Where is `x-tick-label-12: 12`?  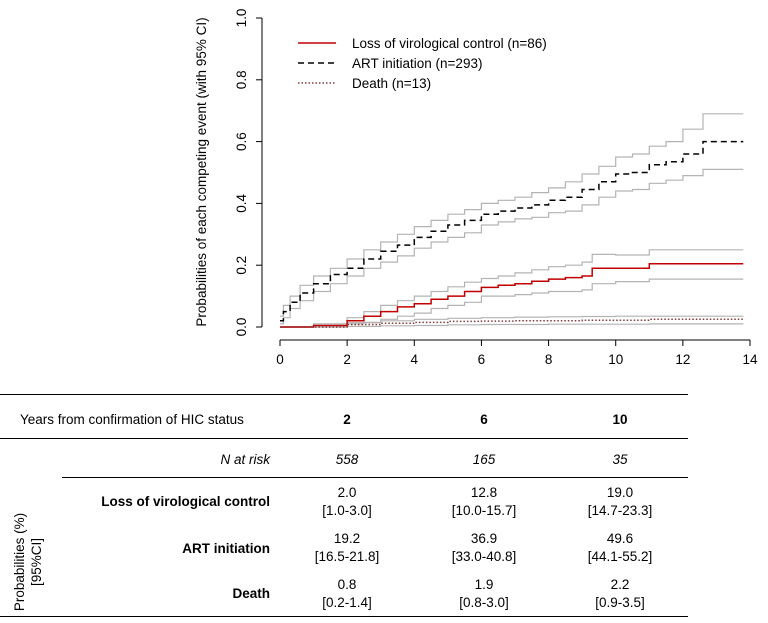
x-tick-label-12: 12 is located at coordinates (682, 359).